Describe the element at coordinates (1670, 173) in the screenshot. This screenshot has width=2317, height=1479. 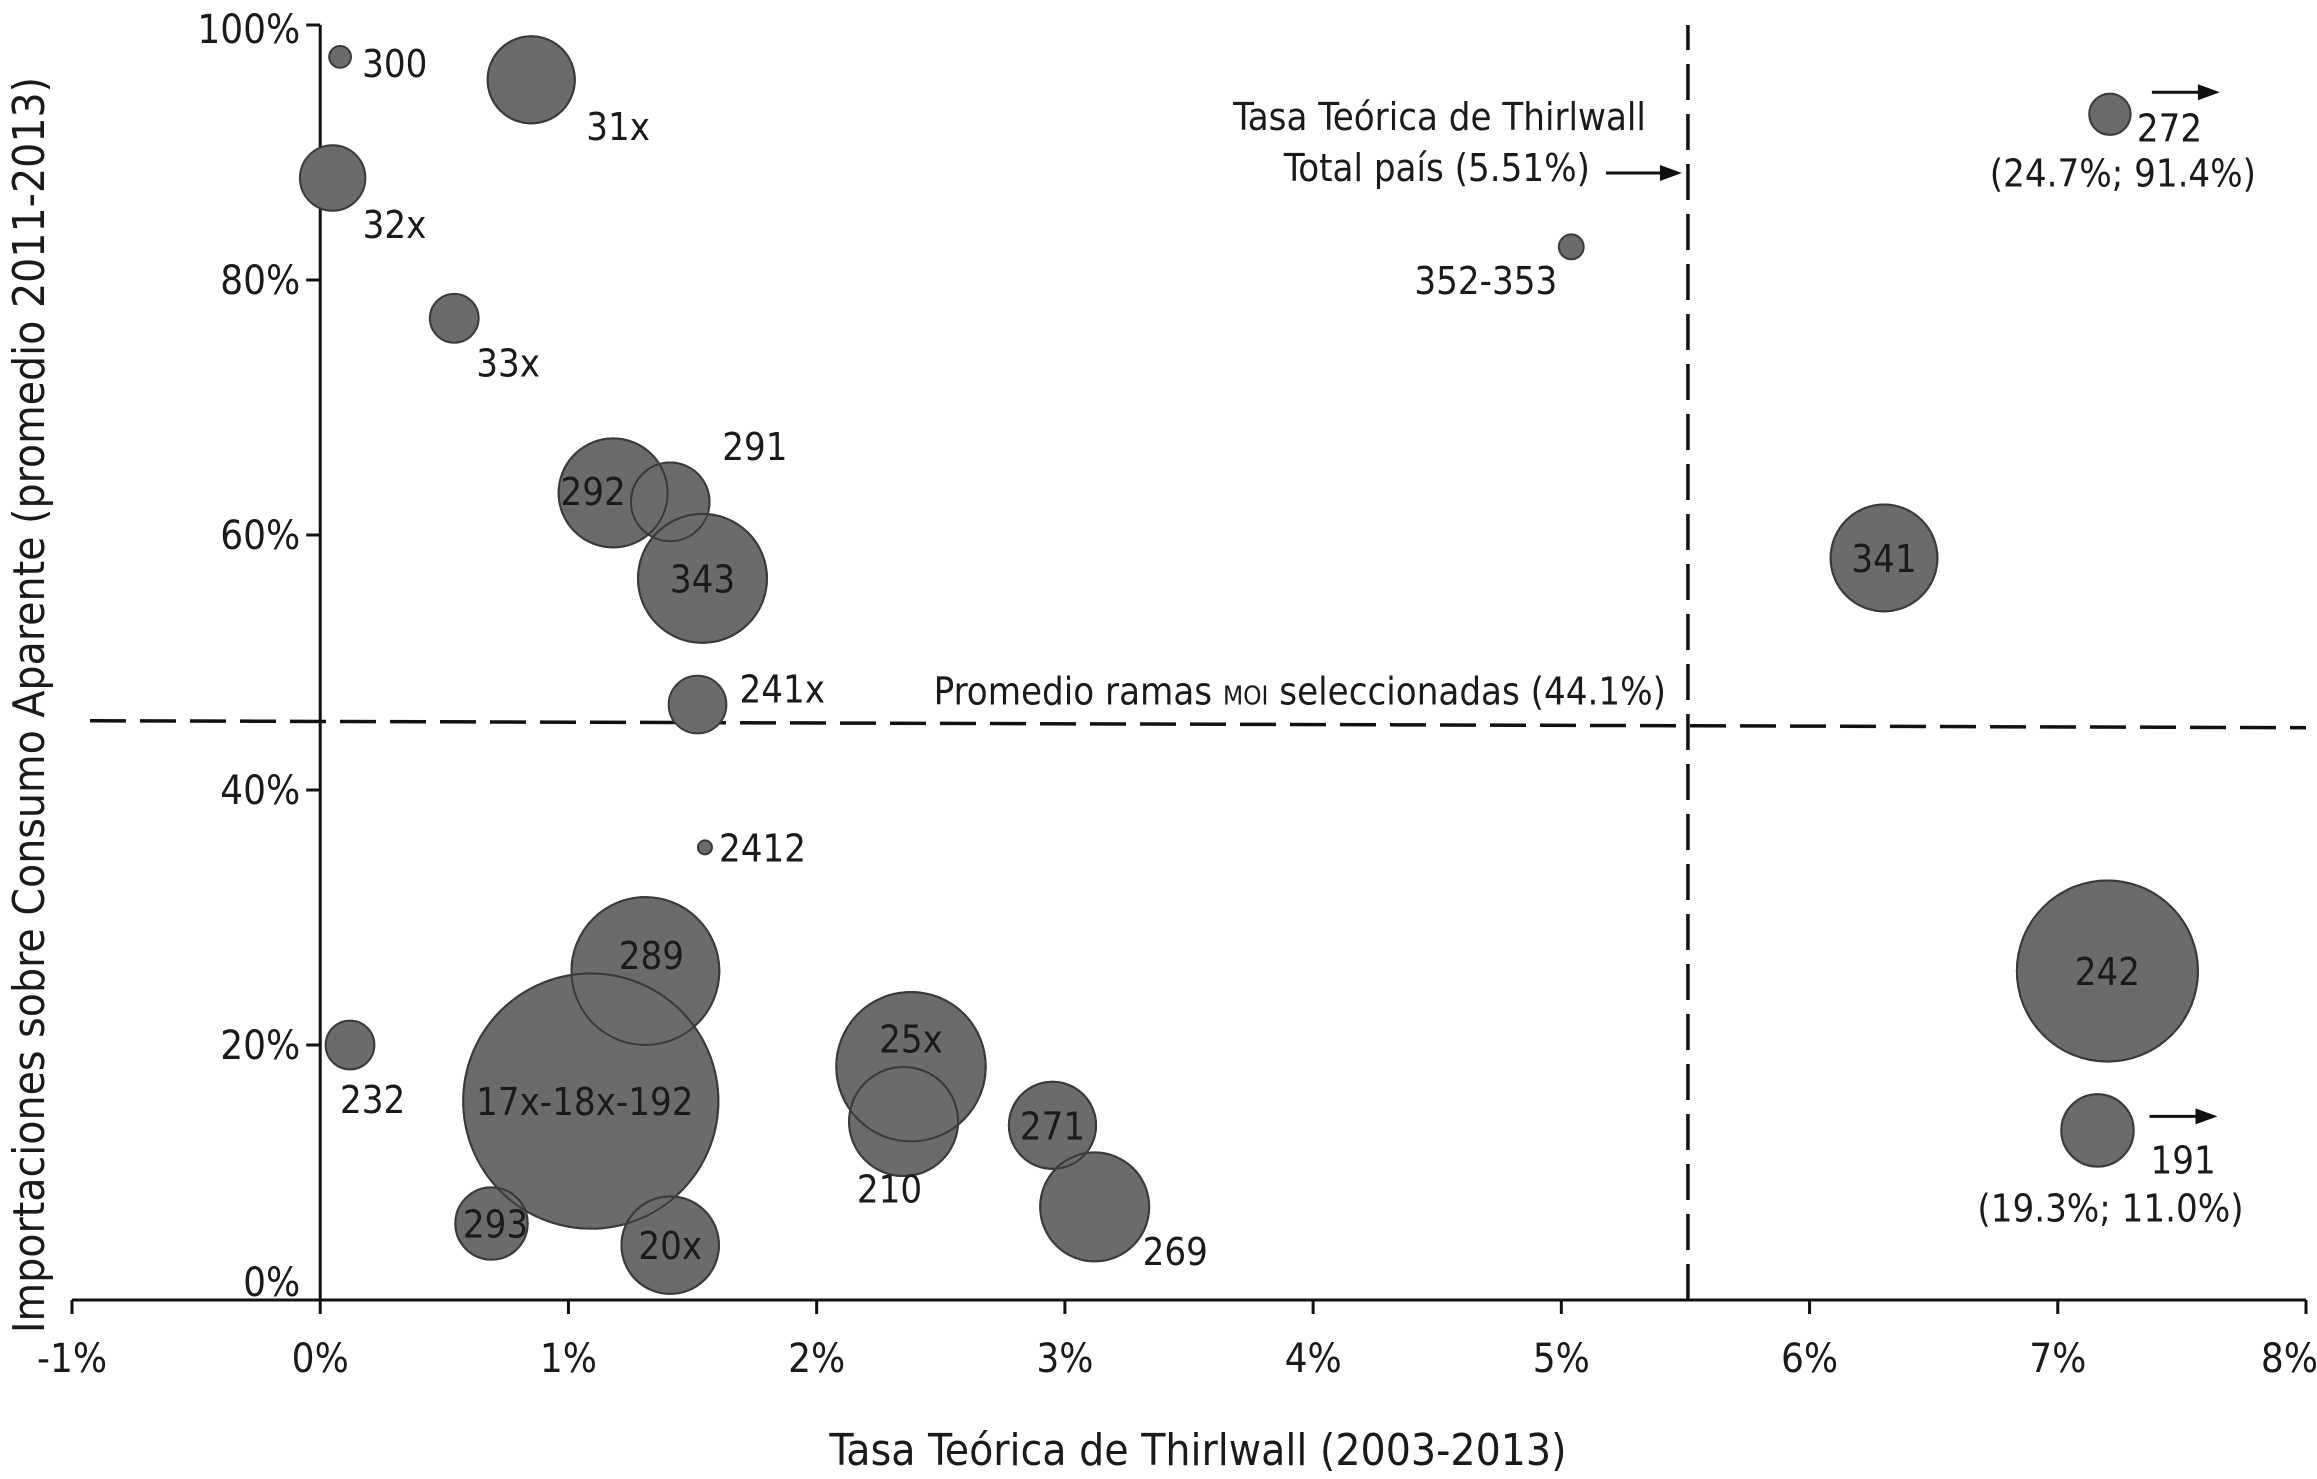
I see `thirlwall-label-arrowhead` at that location.